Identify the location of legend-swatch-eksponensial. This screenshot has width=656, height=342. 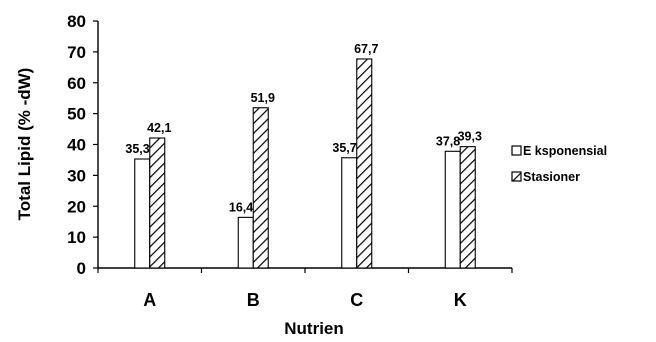
(516, 150).